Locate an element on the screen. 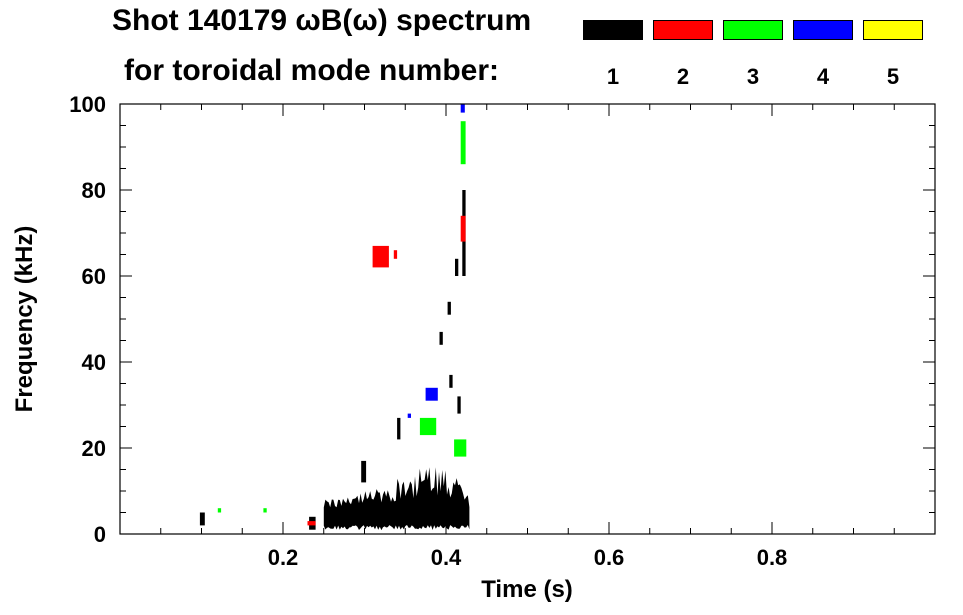  y-tick-label: 0 is located at coordinates (100, 534).